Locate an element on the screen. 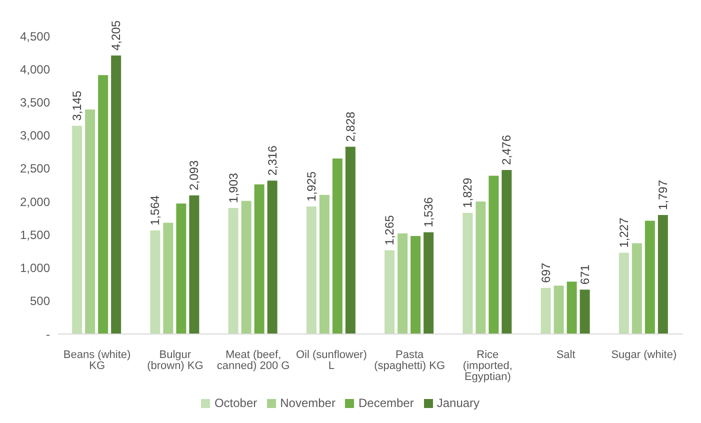  y-tick-label: 1,000 is located at coordinates (35, 268).